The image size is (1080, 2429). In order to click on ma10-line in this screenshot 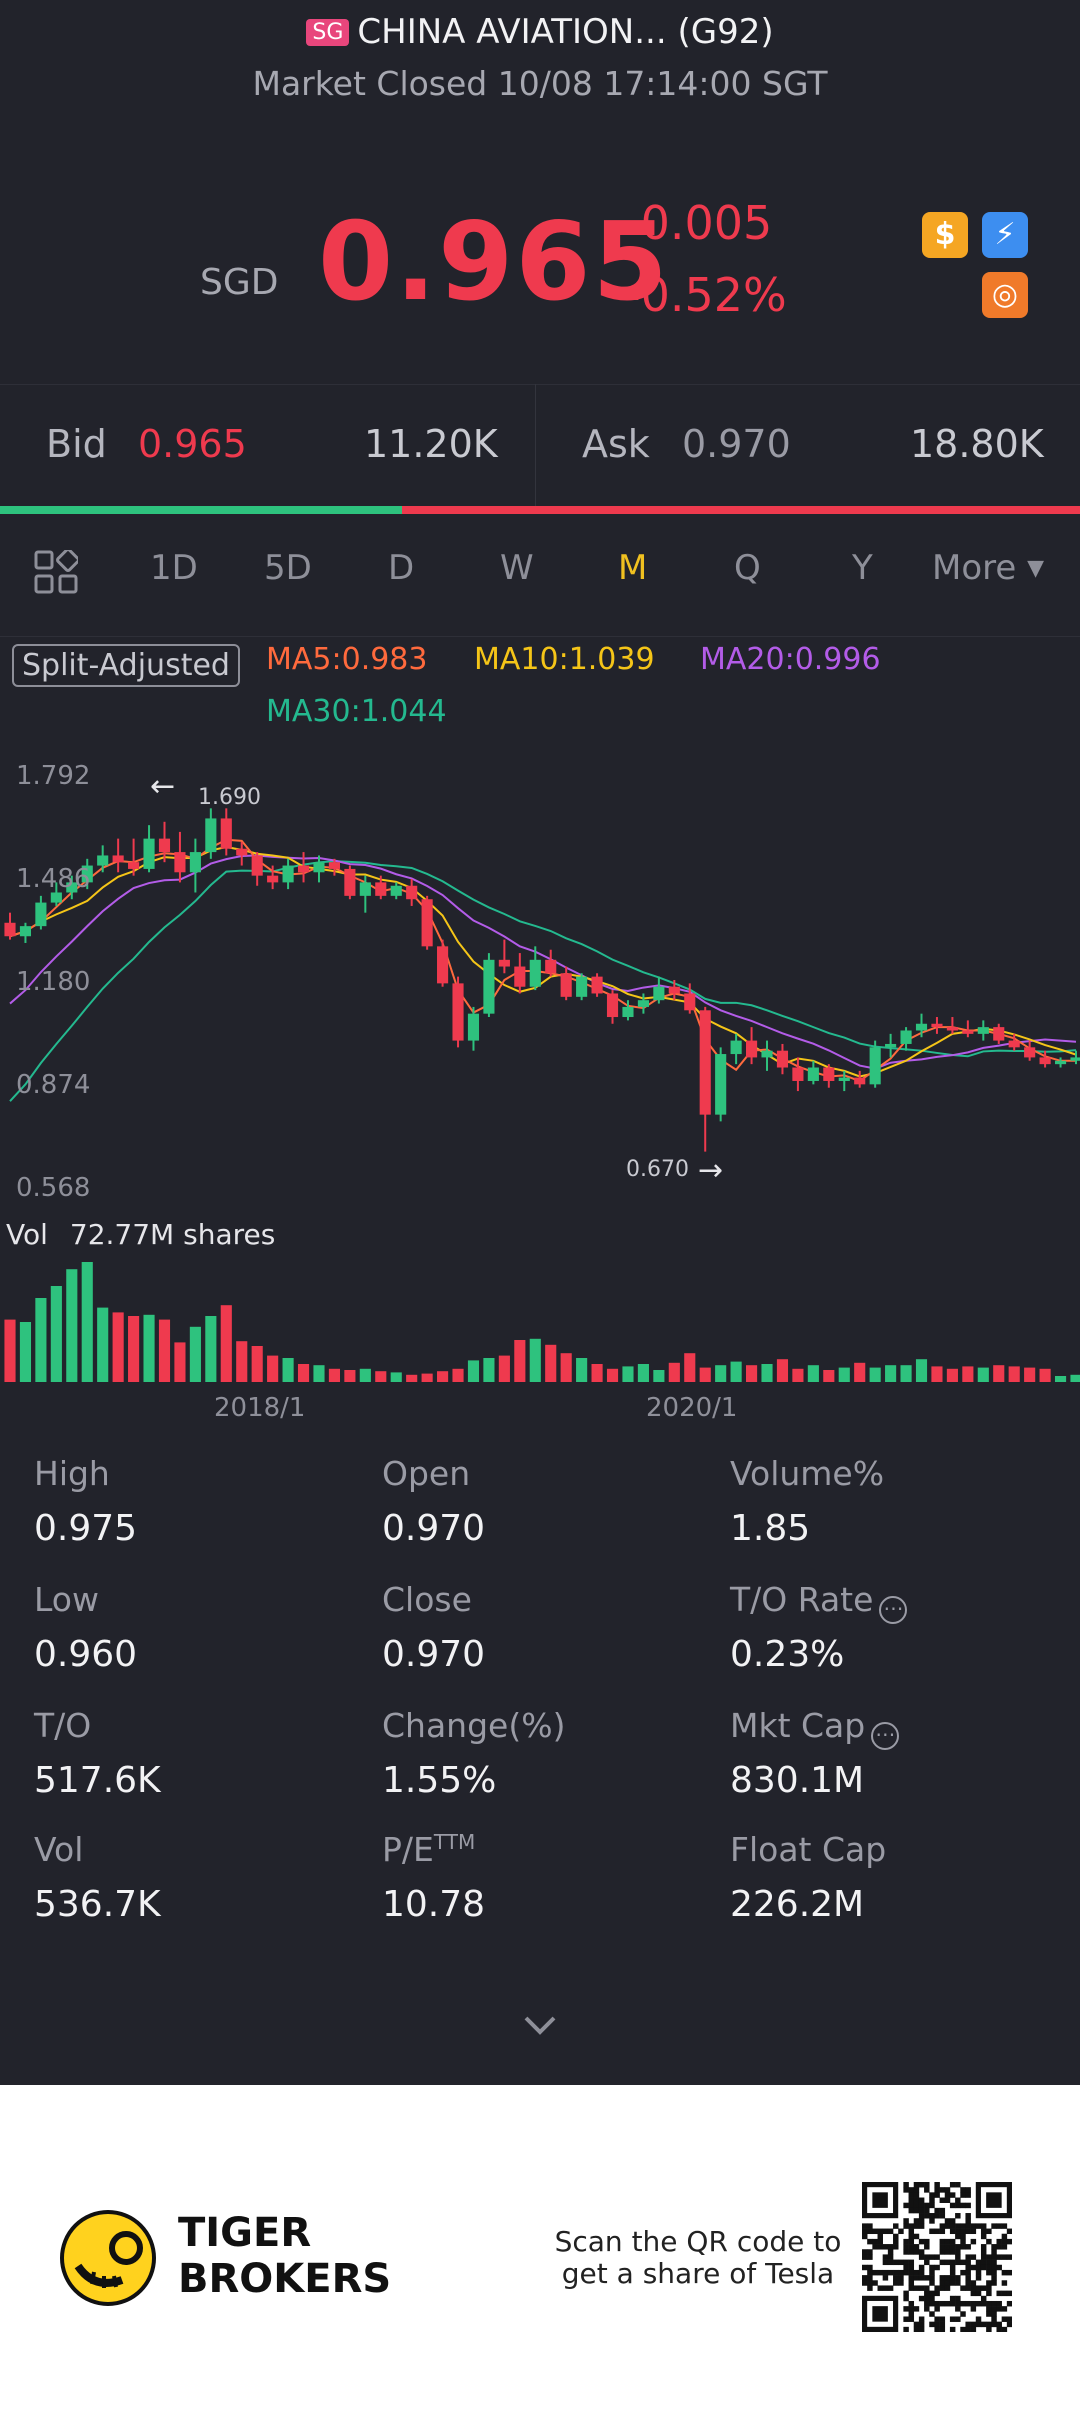, I will do `click(543, 962)`.